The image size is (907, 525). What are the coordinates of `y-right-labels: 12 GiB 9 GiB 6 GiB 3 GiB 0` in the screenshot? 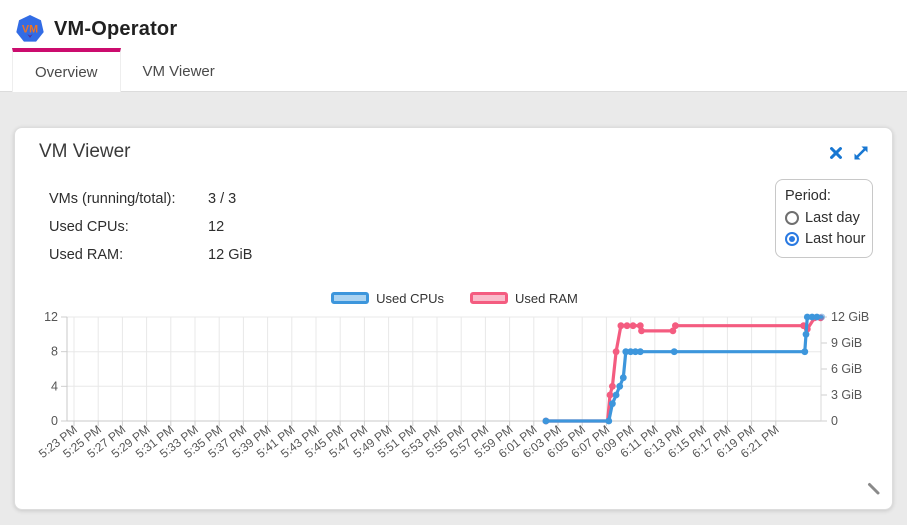 It's located at (850, 369).